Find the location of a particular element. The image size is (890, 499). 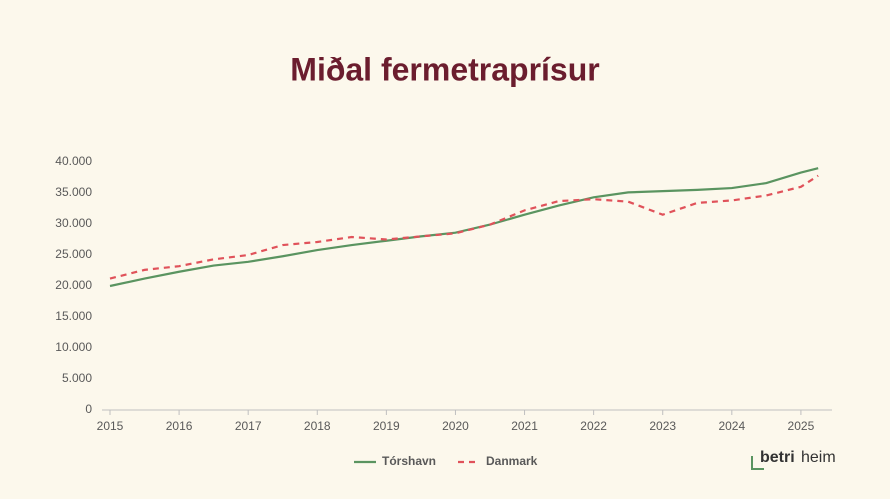

legend-label: Danmark is located at coordinates (512, 461).